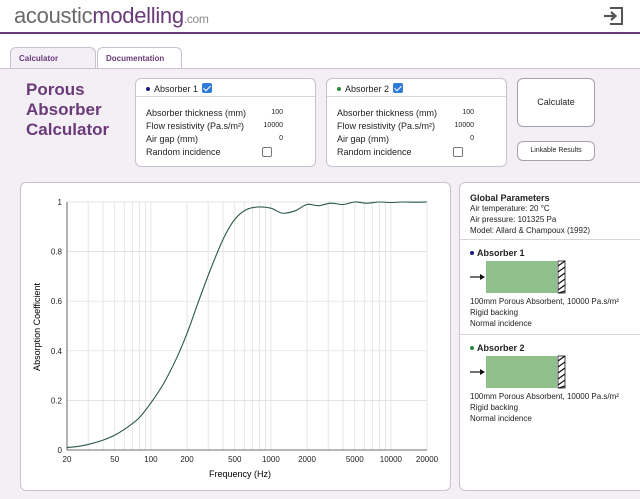 This screenshot has width=640, height=499. I want to click on result-2-dot, so click(472, 348).